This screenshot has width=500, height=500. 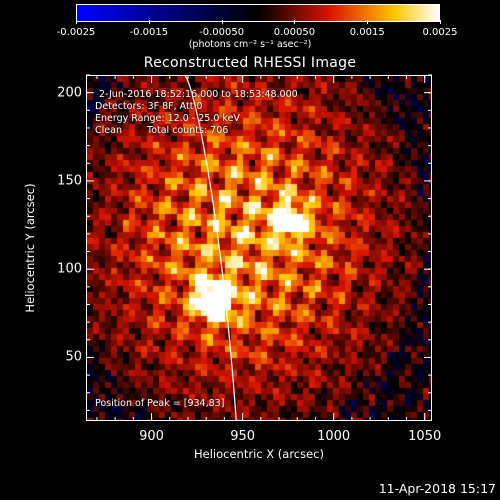 I want to click on info-energy-range: Energy Range: 12.0 - 25.0 keV, so click(x=167, y=118).